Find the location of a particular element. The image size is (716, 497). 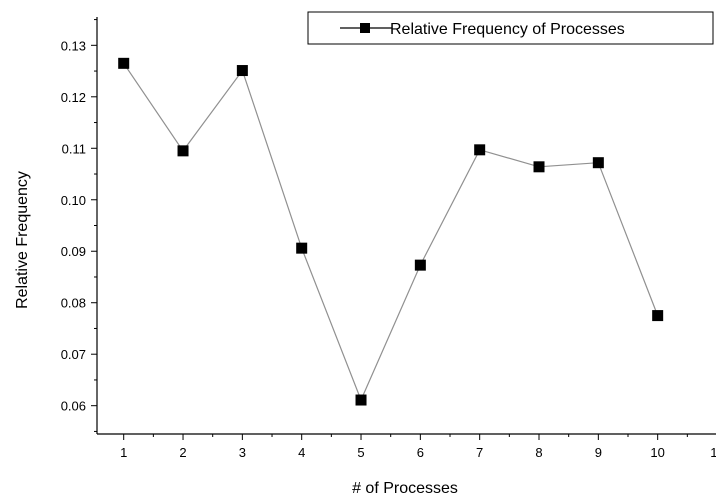

legend: Relative Frequency of Processes is located at coordinates (510, 28).